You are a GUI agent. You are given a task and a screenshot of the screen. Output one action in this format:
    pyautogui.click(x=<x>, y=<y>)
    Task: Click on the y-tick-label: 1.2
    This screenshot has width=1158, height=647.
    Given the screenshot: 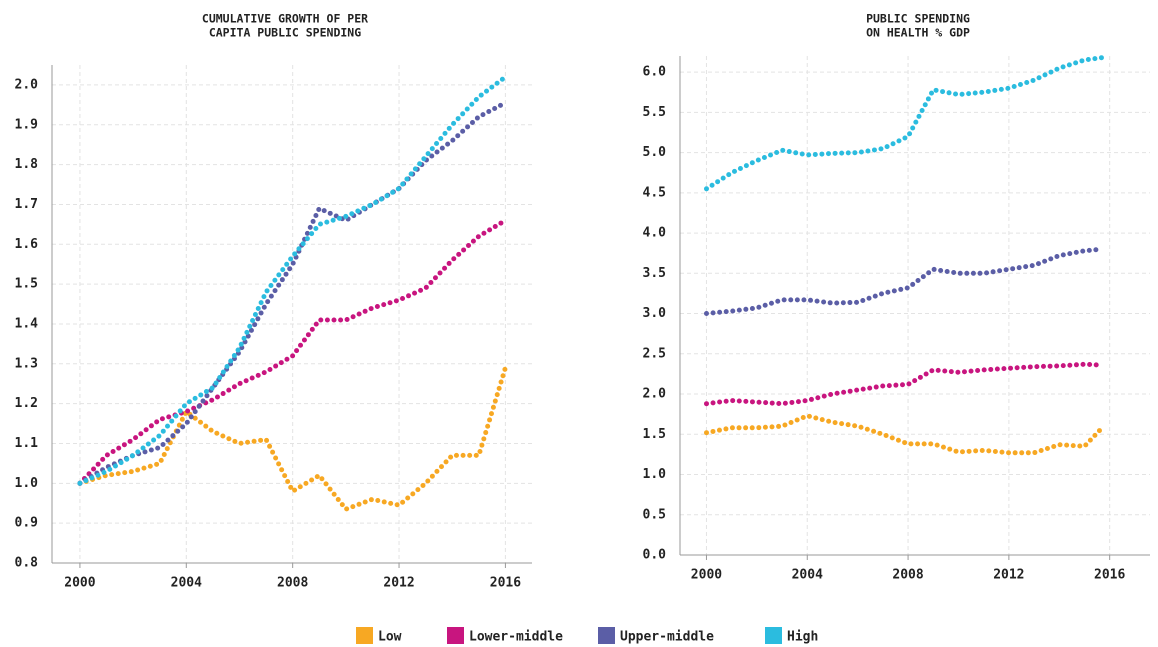 What is the action you would take?
    pyautogui.click(x=26, y=403)
    